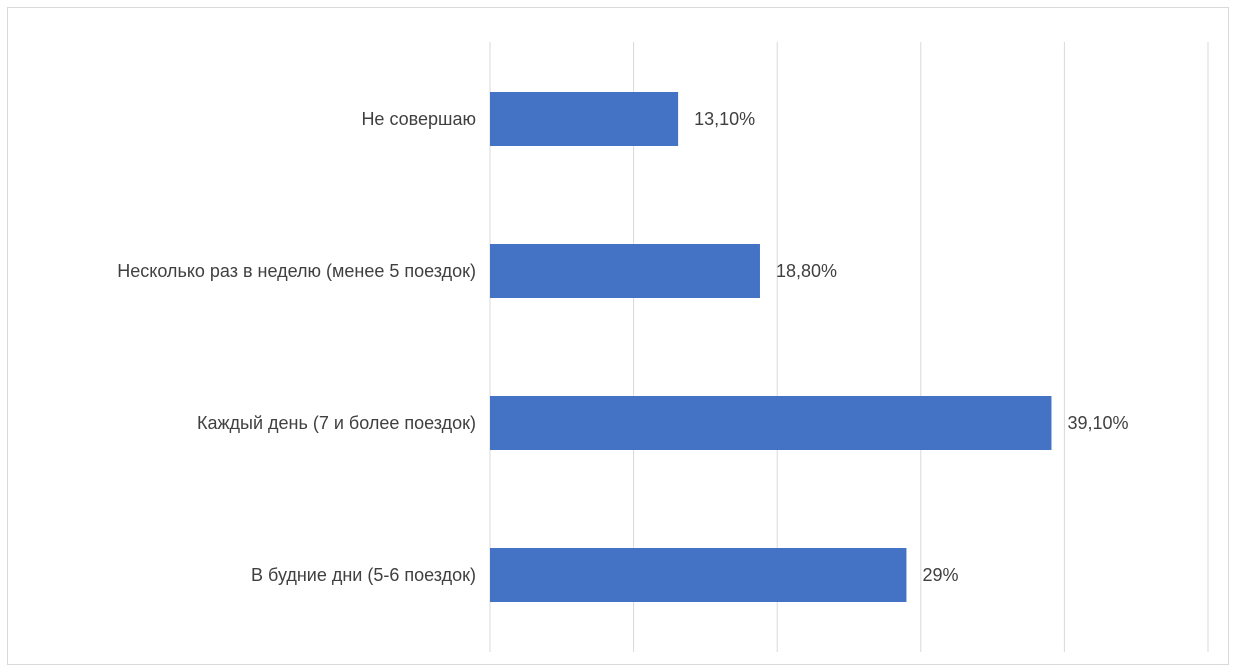 The height and width of the screenshot is (672, 1237). I want to click on data-label: 39,10%, so click(1097, 423).